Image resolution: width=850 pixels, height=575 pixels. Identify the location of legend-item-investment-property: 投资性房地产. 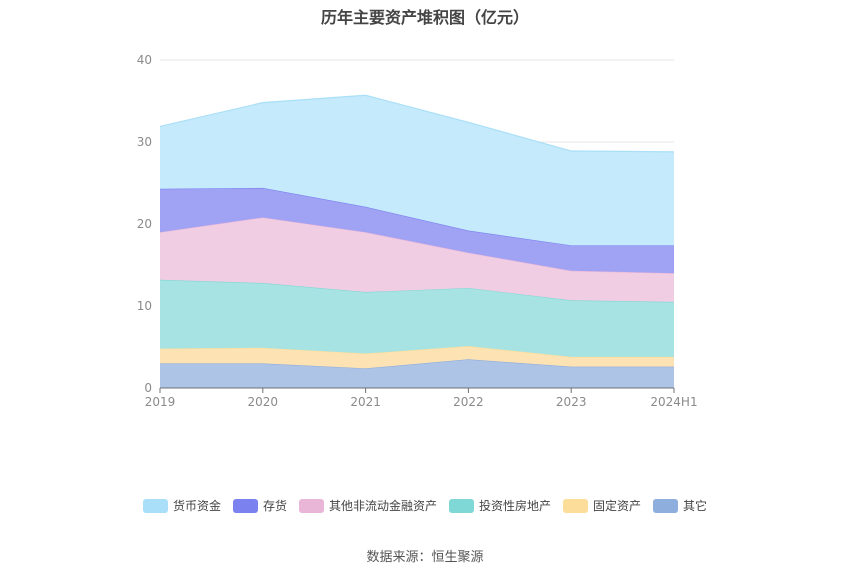
(500, 505).